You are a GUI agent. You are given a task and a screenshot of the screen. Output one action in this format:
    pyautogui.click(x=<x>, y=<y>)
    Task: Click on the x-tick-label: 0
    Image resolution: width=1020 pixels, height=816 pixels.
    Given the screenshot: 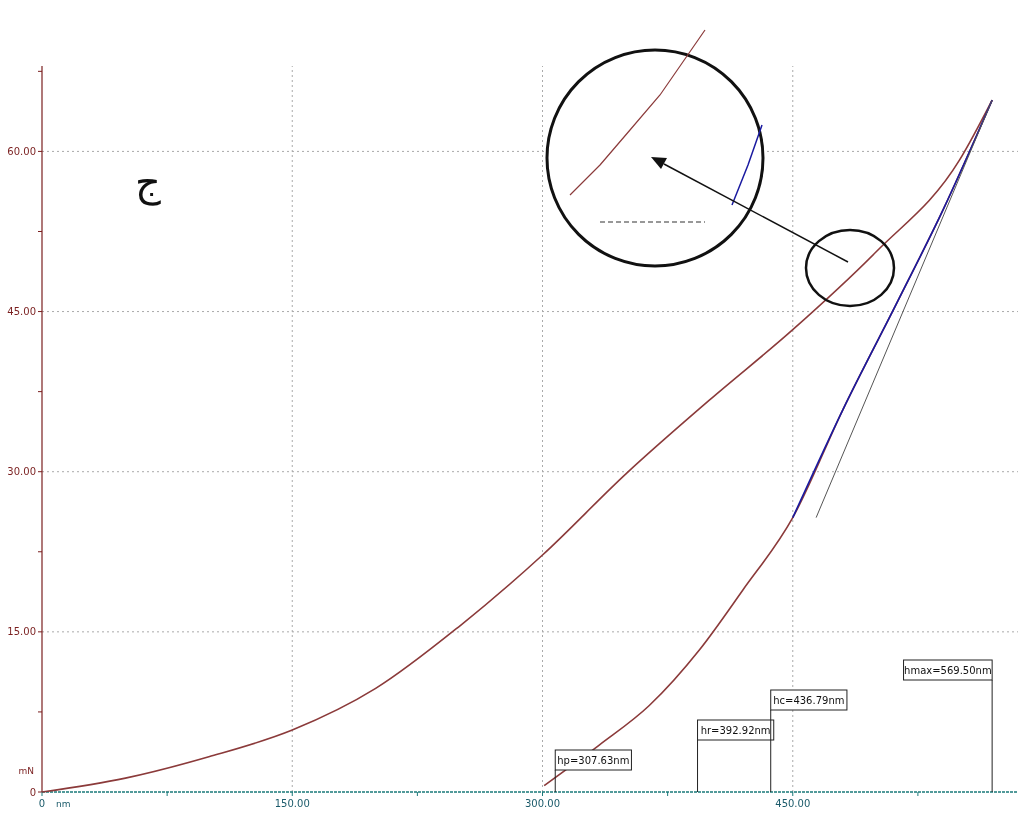 What is the action you would take?
    pyautogui.click(x=42, y=803)
    